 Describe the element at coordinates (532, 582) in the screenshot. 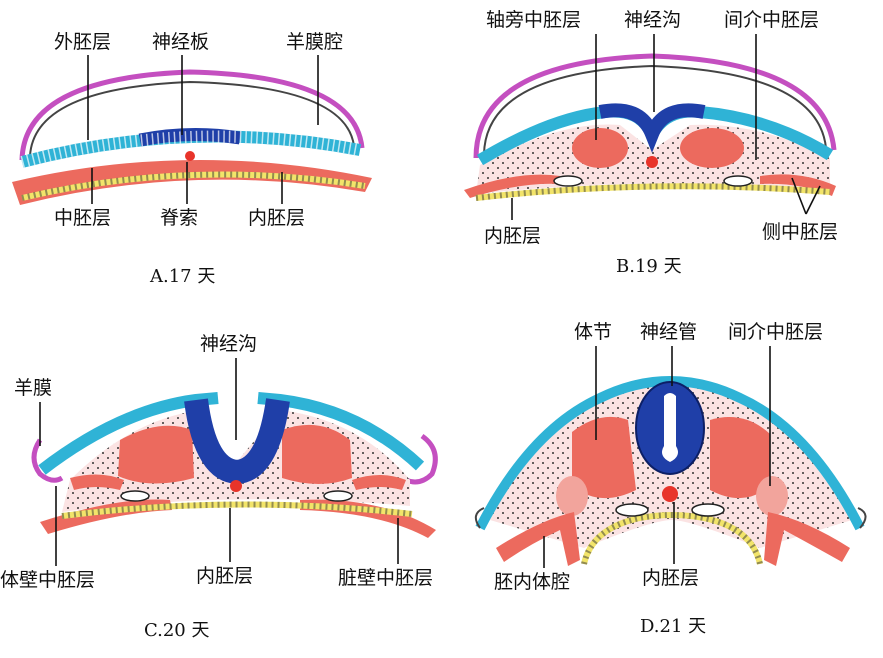

I see `label-intraembryonic-coelom: 胚内体腔` at that location.